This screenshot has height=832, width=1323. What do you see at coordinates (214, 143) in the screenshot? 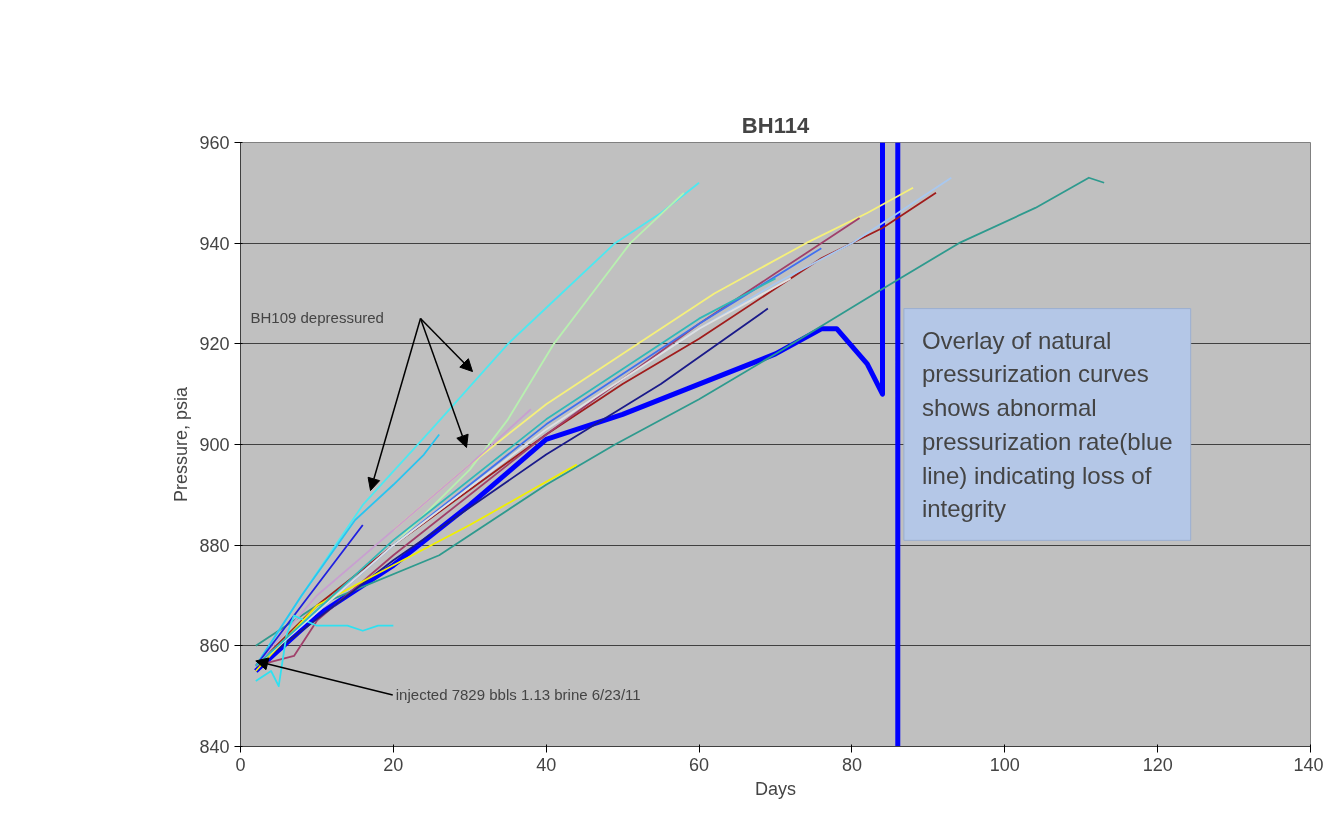
I see `y-tick-label: 960` at bounding box center [214, 143].